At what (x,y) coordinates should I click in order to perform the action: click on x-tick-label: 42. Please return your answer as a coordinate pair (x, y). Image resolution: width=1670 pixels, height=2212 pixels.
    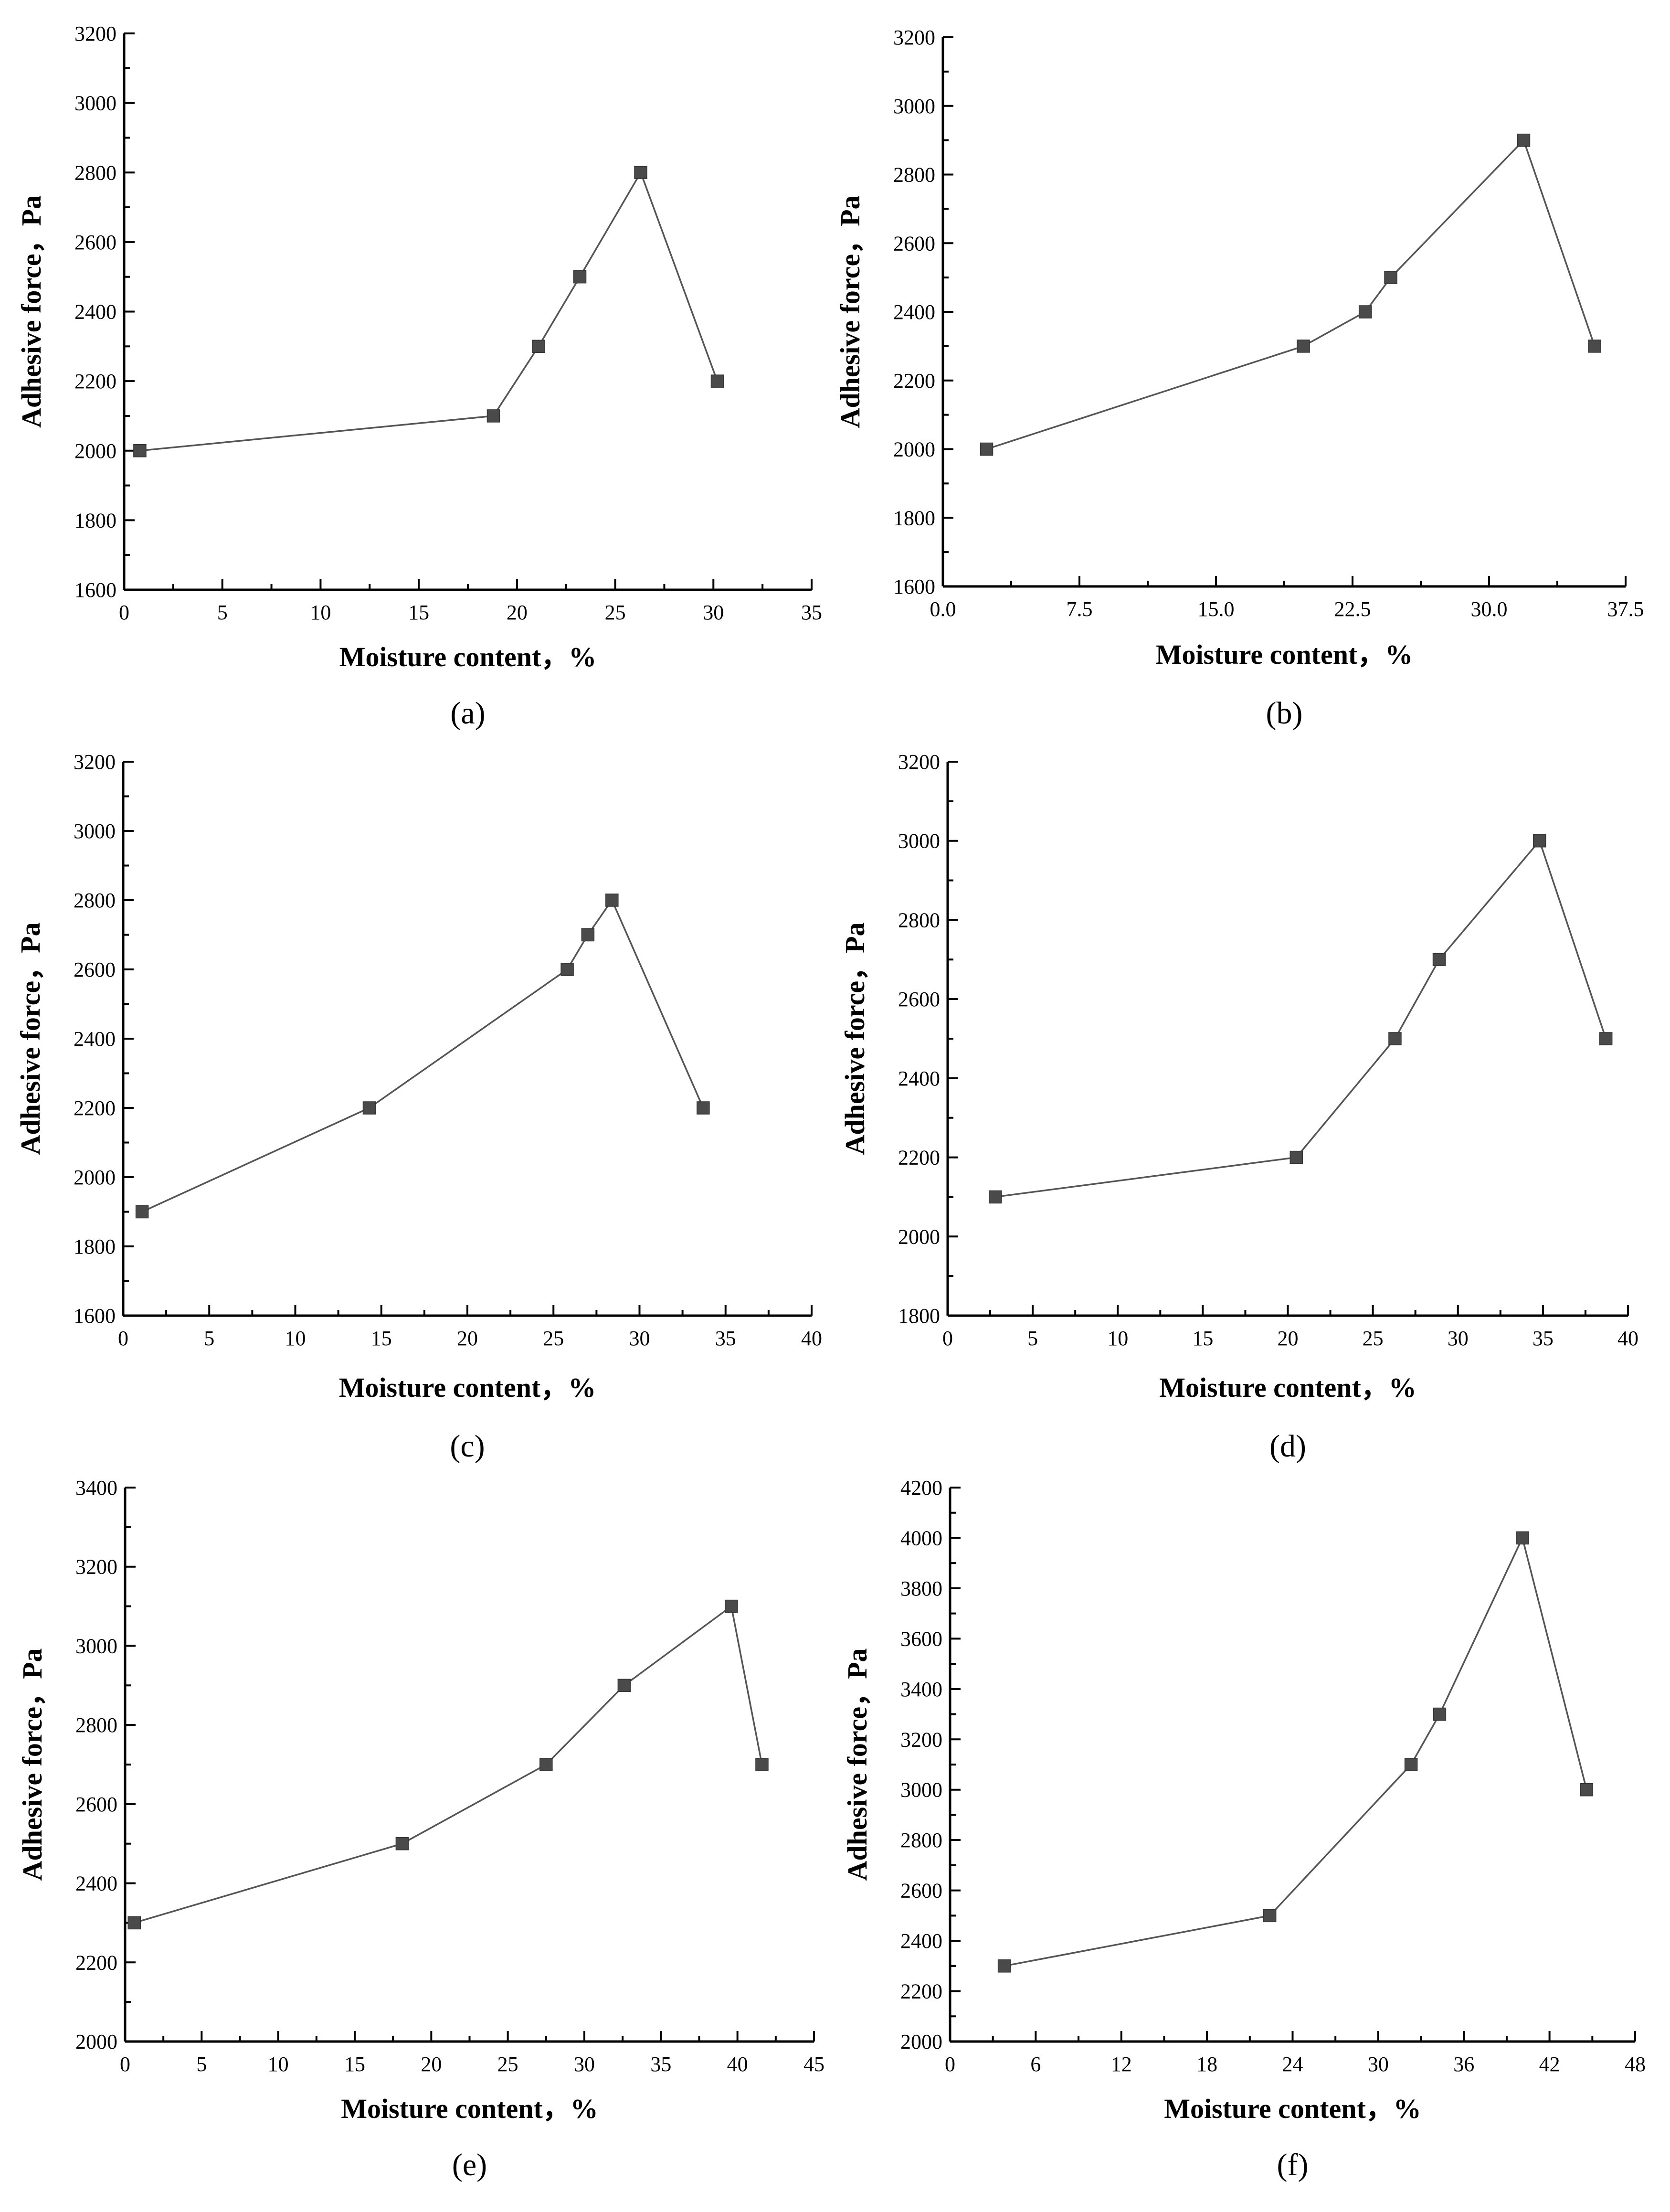
    Looking at the image, I should click on (1549, 2064).